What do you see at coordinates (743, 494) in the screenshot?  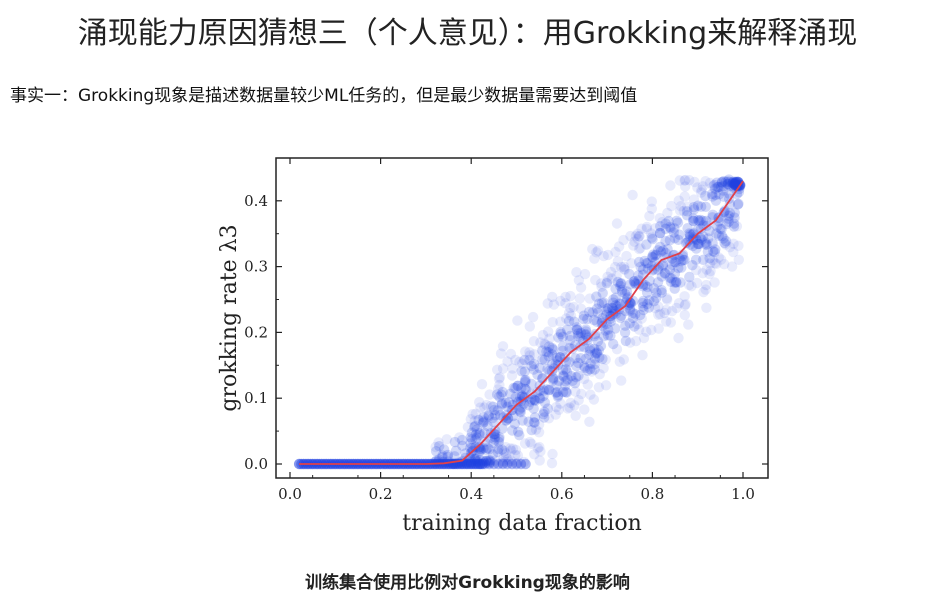 I see `x-tick-label: 1.0` at bounding box center [743, 494].